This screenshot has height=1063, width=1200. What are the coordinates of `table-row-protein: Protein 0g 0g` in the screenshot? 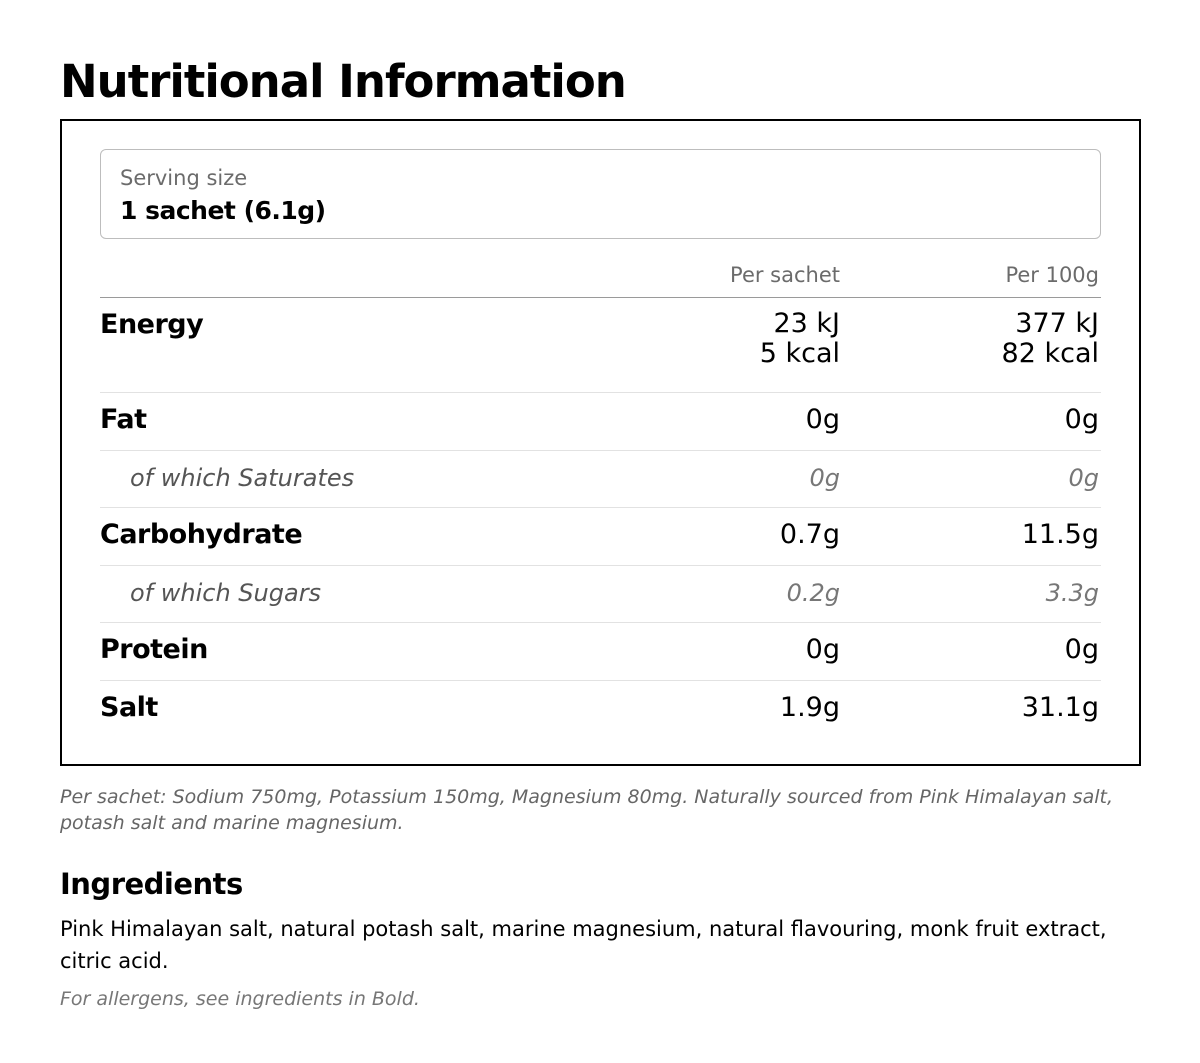 It's located at (600, 652).